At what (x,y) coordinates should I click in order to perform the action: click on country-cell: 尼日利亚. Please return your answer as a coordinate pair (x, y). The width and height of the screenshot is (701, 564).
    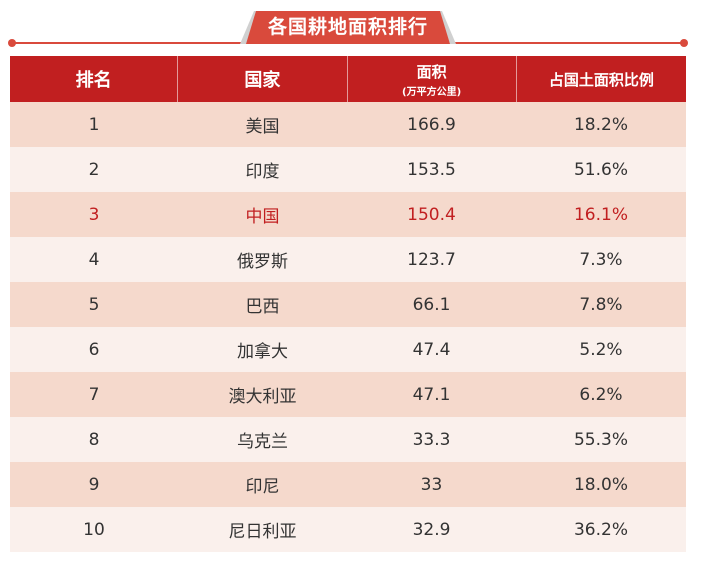
    Looking at the image, I should click on (262, 532).